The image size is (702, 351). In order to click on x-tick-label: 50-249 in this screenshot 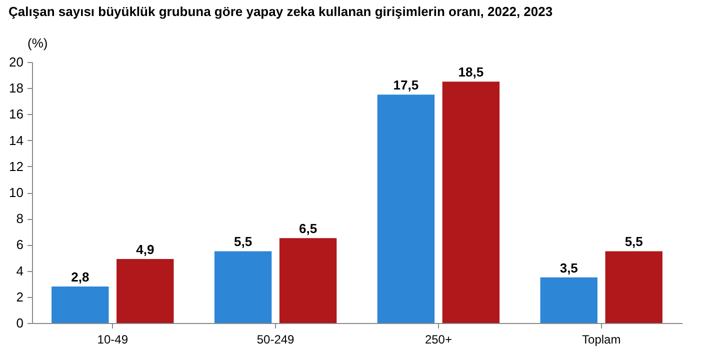, I will do `click(275, 339)`.